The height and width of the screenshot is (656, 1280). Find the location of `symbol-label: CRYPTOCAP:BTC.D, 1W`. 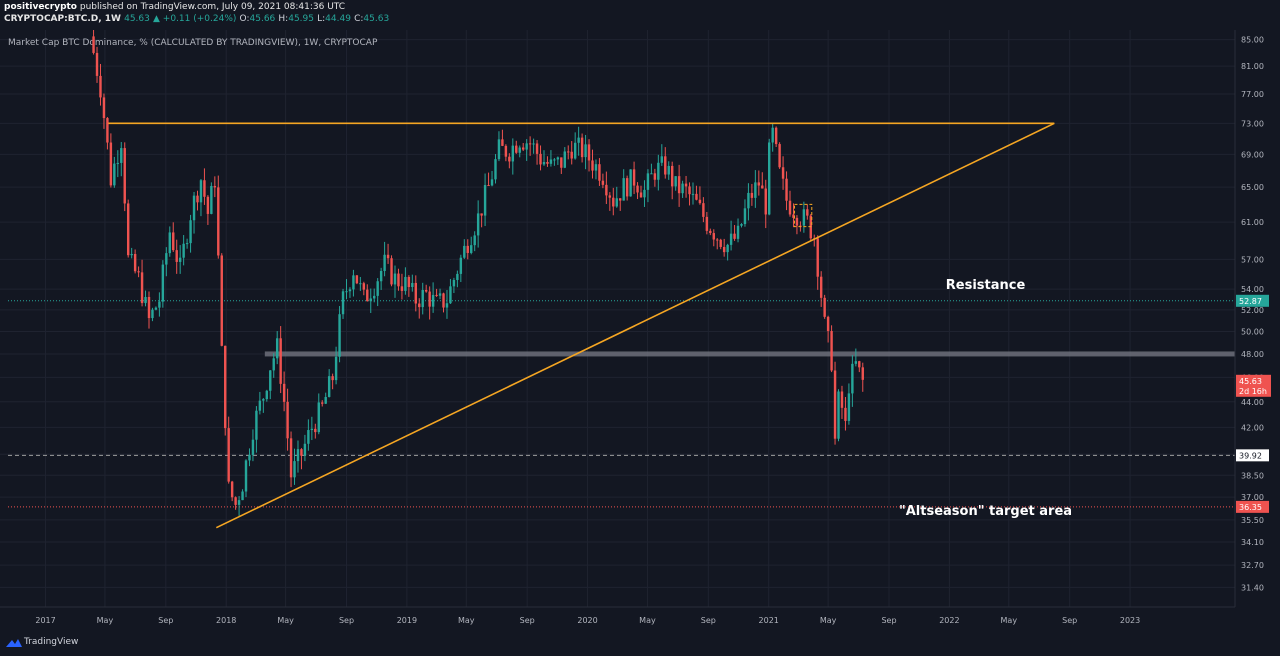

symbol-label: CRYPTOCAP:BTC.D, 1W is located at coordinates (62, 19).